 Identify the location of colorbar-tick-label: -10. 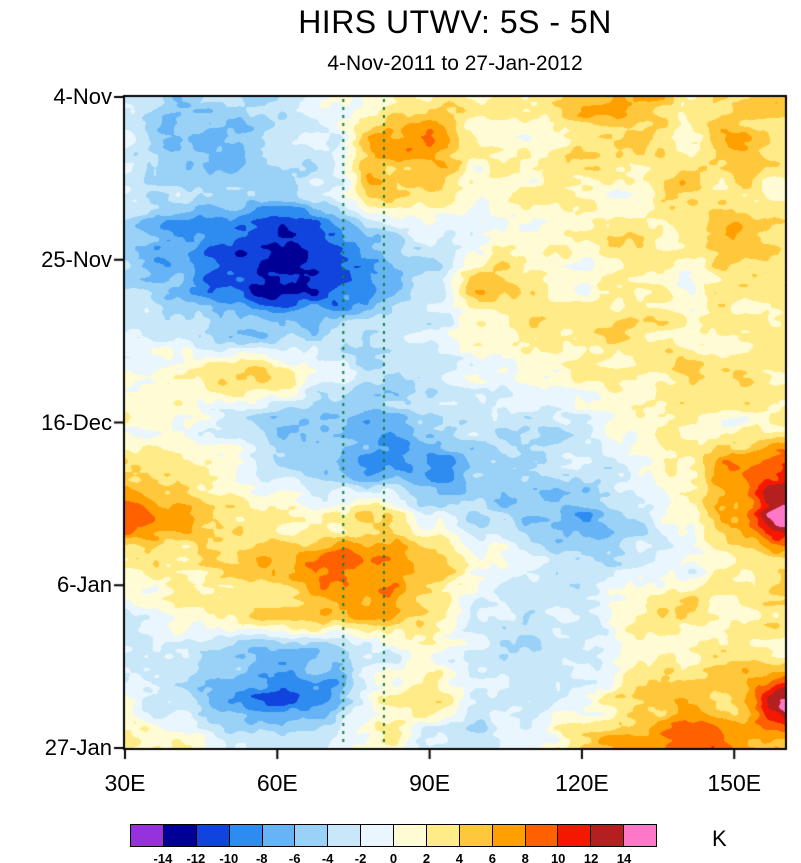
(229, 857).